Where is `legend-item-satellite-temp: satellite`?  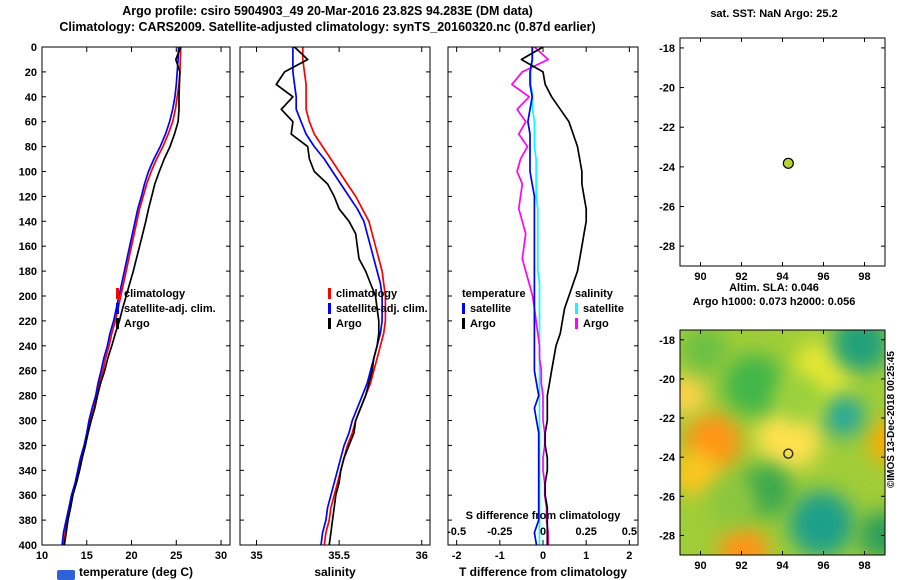 legend-item-satellite-temp: satellite is located at coordinates (494, 308).